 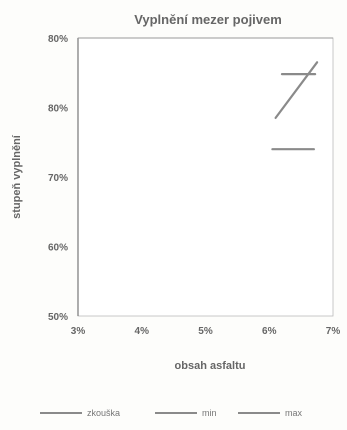 What do you see at coordinates (171, 413) in the screenshot?
I see `legend: zkouška min max` at bounding box center [171, 413].